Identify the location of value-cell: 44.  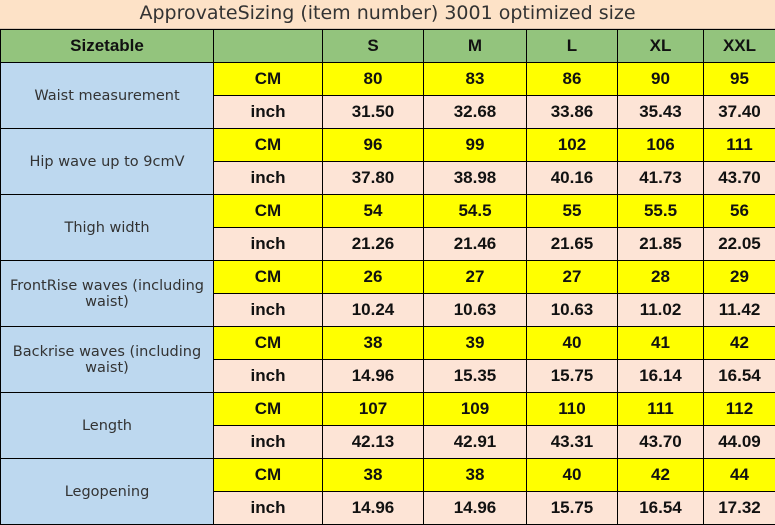
(739, 475).